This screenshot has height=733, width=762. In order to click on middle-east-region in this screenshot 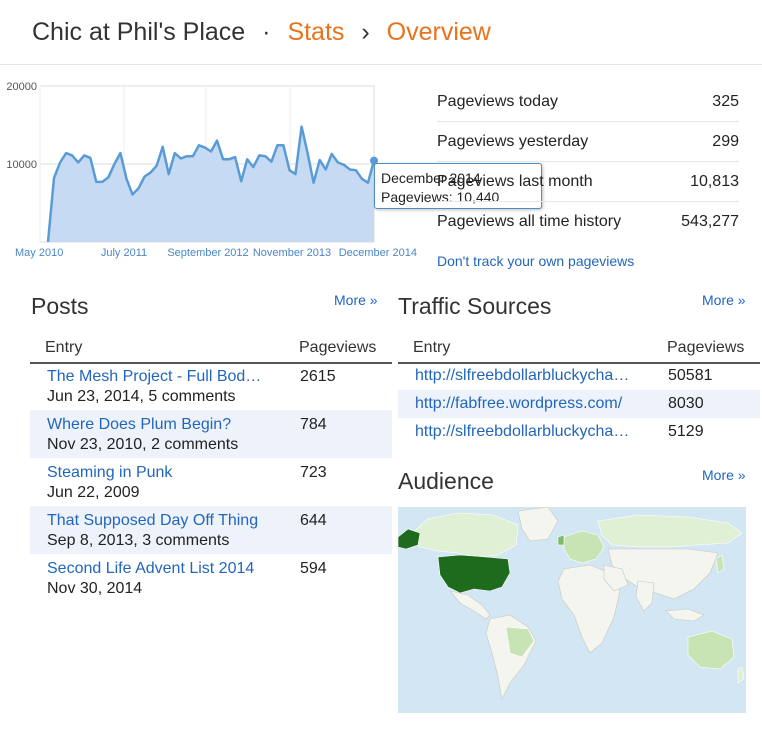, I will do `click(616, 578)`.